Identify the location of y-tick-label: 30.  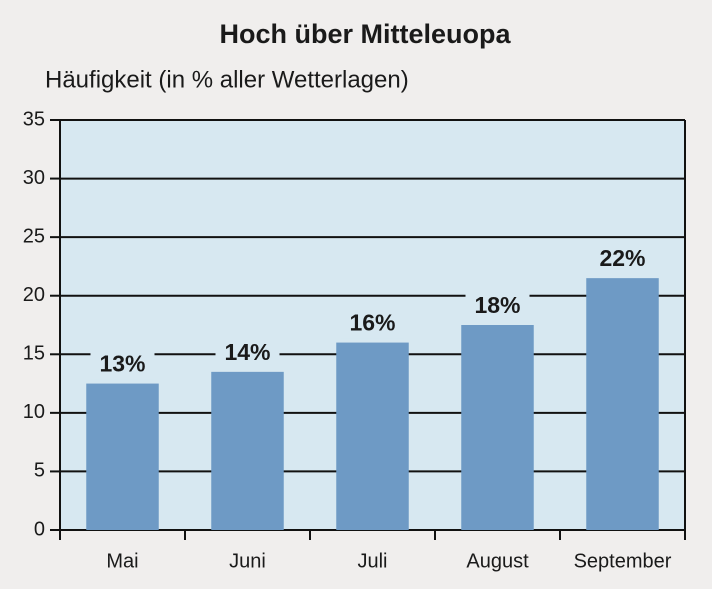
(34, 178).